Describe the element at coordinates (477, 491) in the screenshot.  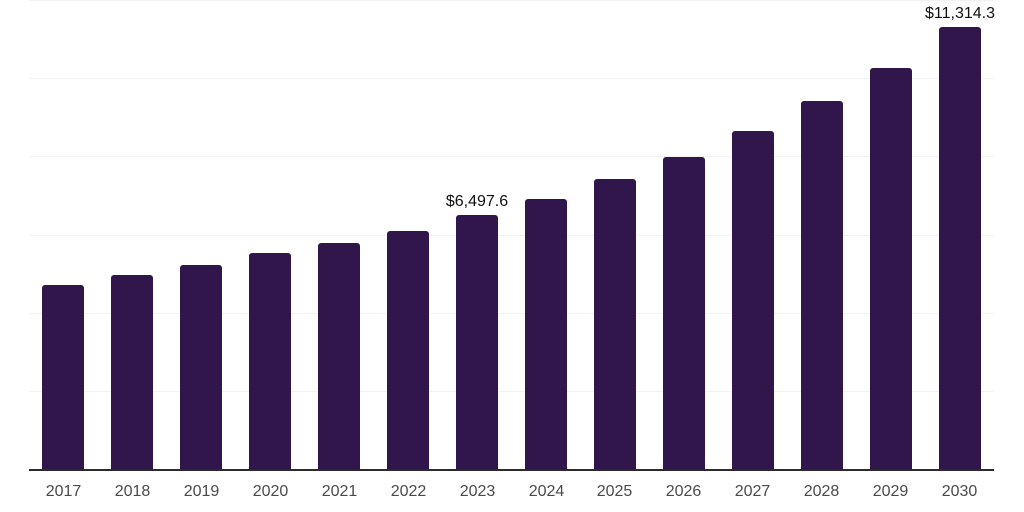
I see `x-tick-label-2023: 2023` at that location.